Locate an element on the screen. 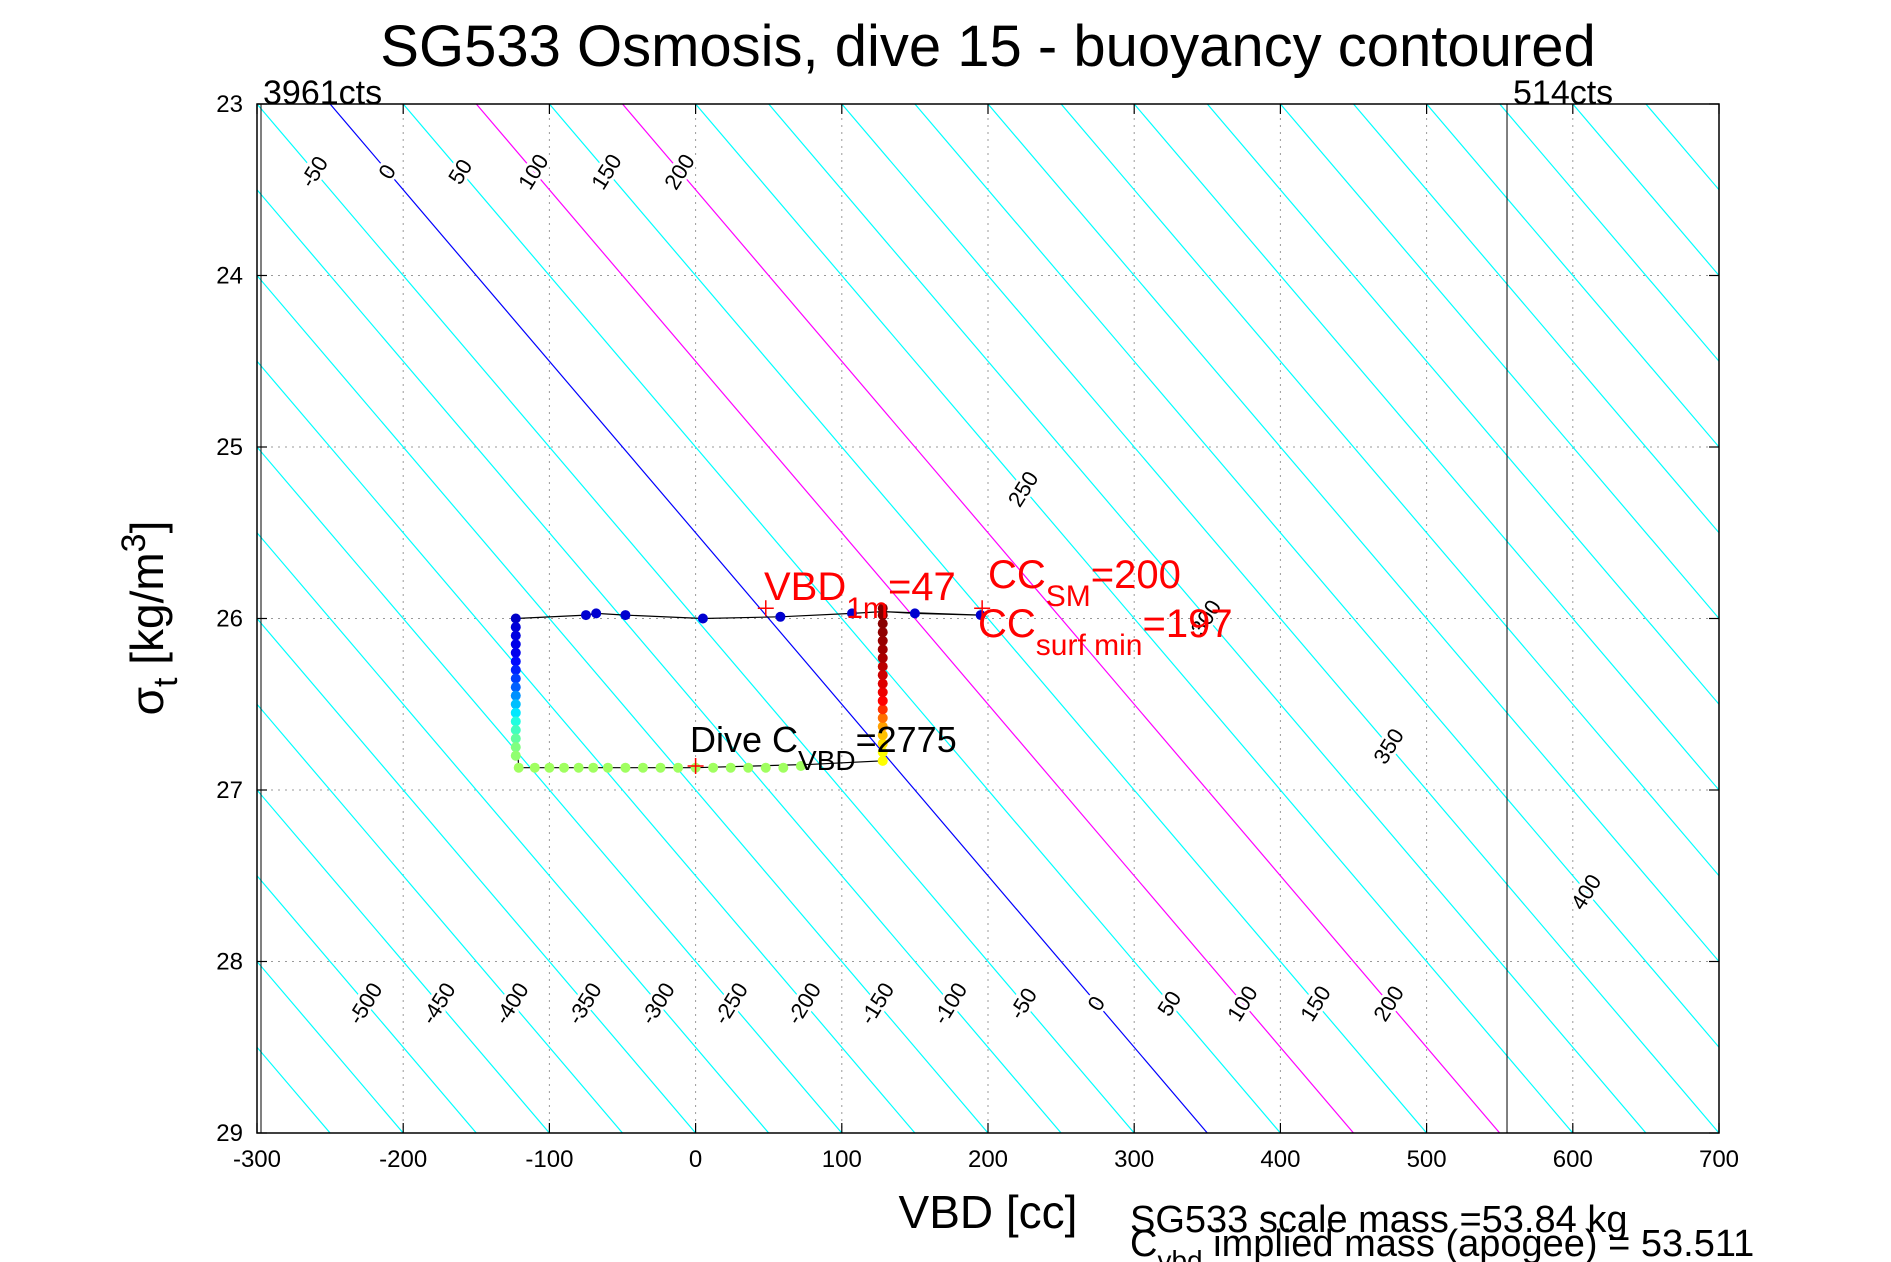 The image size is (1891, 1262). footer-scale-mass: SG533 scale mass =53.84 kg is located at coordinates (1378, 1220).